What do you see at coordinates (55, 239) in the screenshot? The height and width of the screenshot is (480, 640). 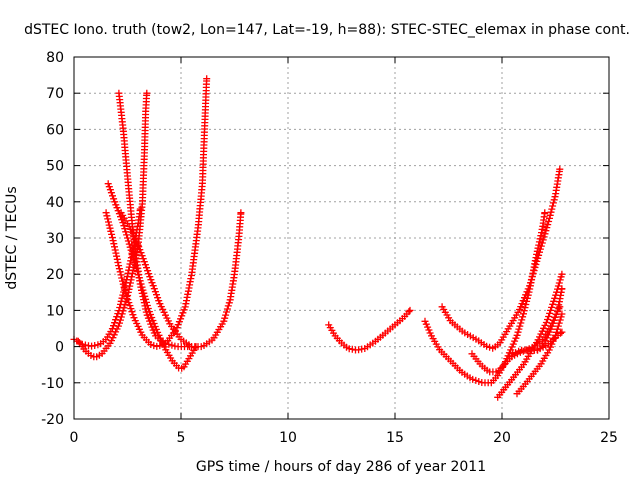 I see `y-tick-label: 30` at bounding box center [55, 239].